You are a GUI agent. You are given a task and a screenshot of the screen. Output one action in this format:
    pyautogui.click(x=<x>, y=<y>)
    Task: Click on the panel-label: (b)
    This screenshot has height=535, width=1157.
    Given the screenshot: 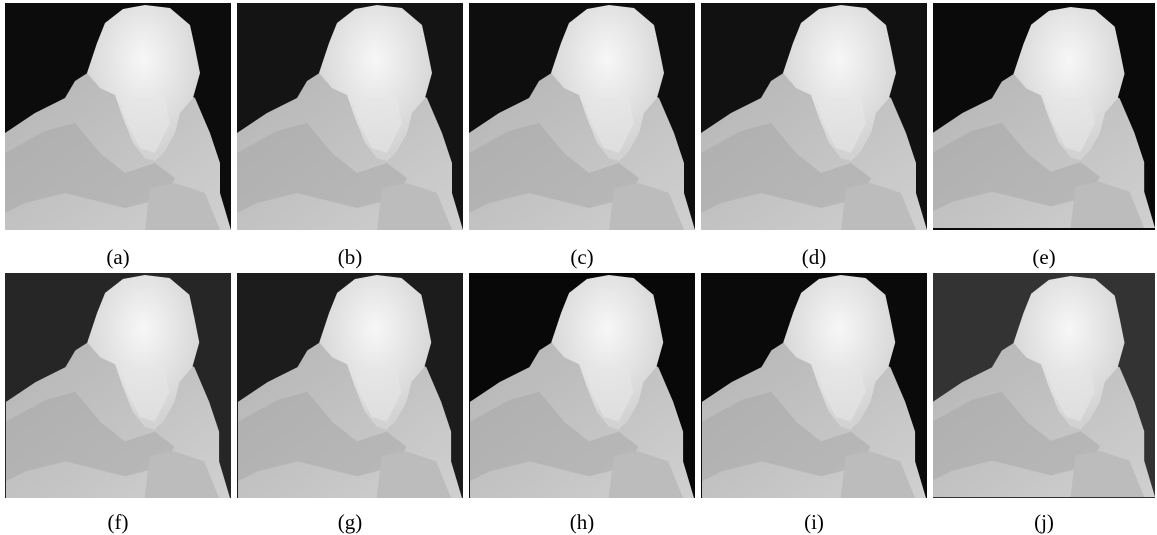 What is the action you would take?
    pyautogui.click(x=350, y=257)
    